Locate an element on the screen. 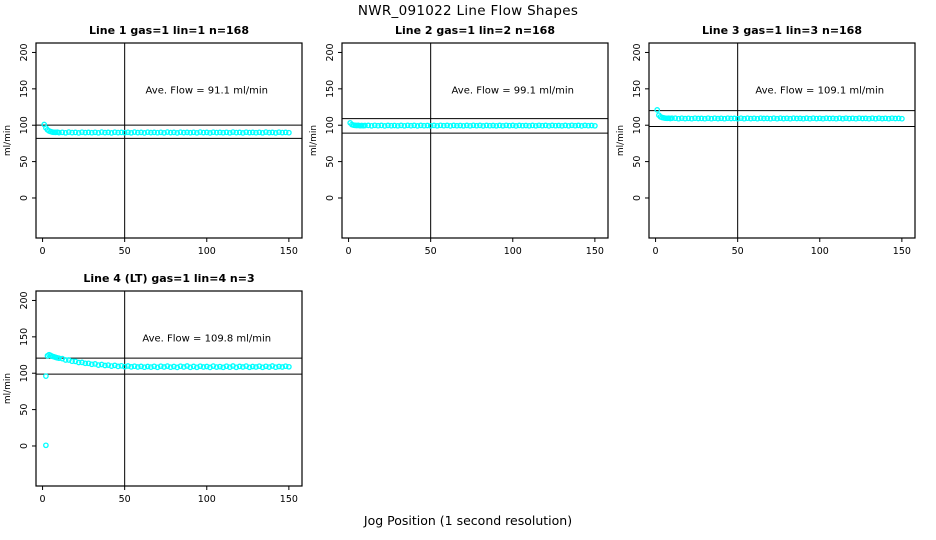 The image size is (936, 540). y-tick-label: 200 is located at coordinates (330, 52).